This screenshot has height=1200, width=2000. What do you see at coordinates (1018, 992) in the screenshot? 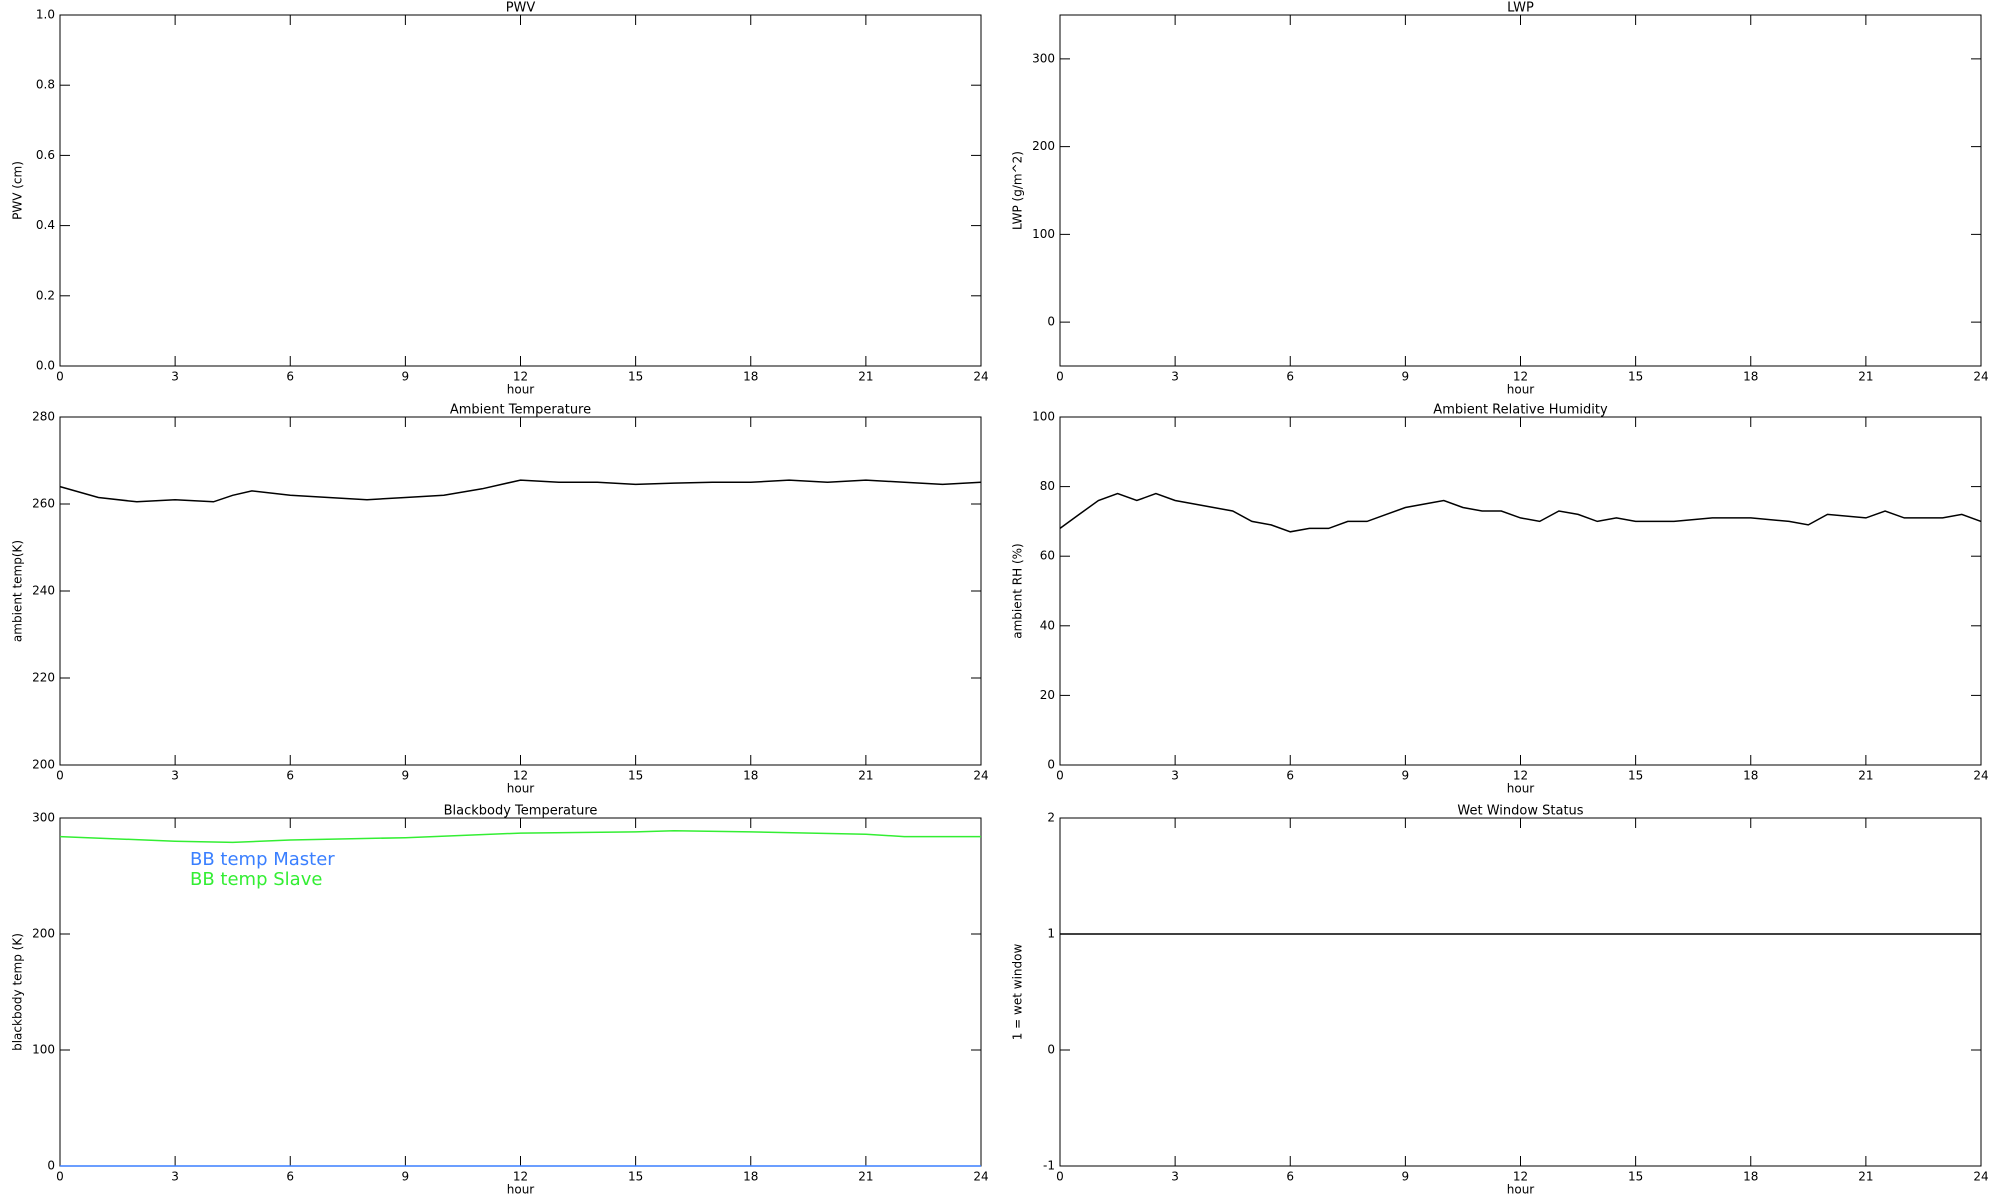
I see `y-axis-label: 1 = wet window` at bounding box center [1018, 992].